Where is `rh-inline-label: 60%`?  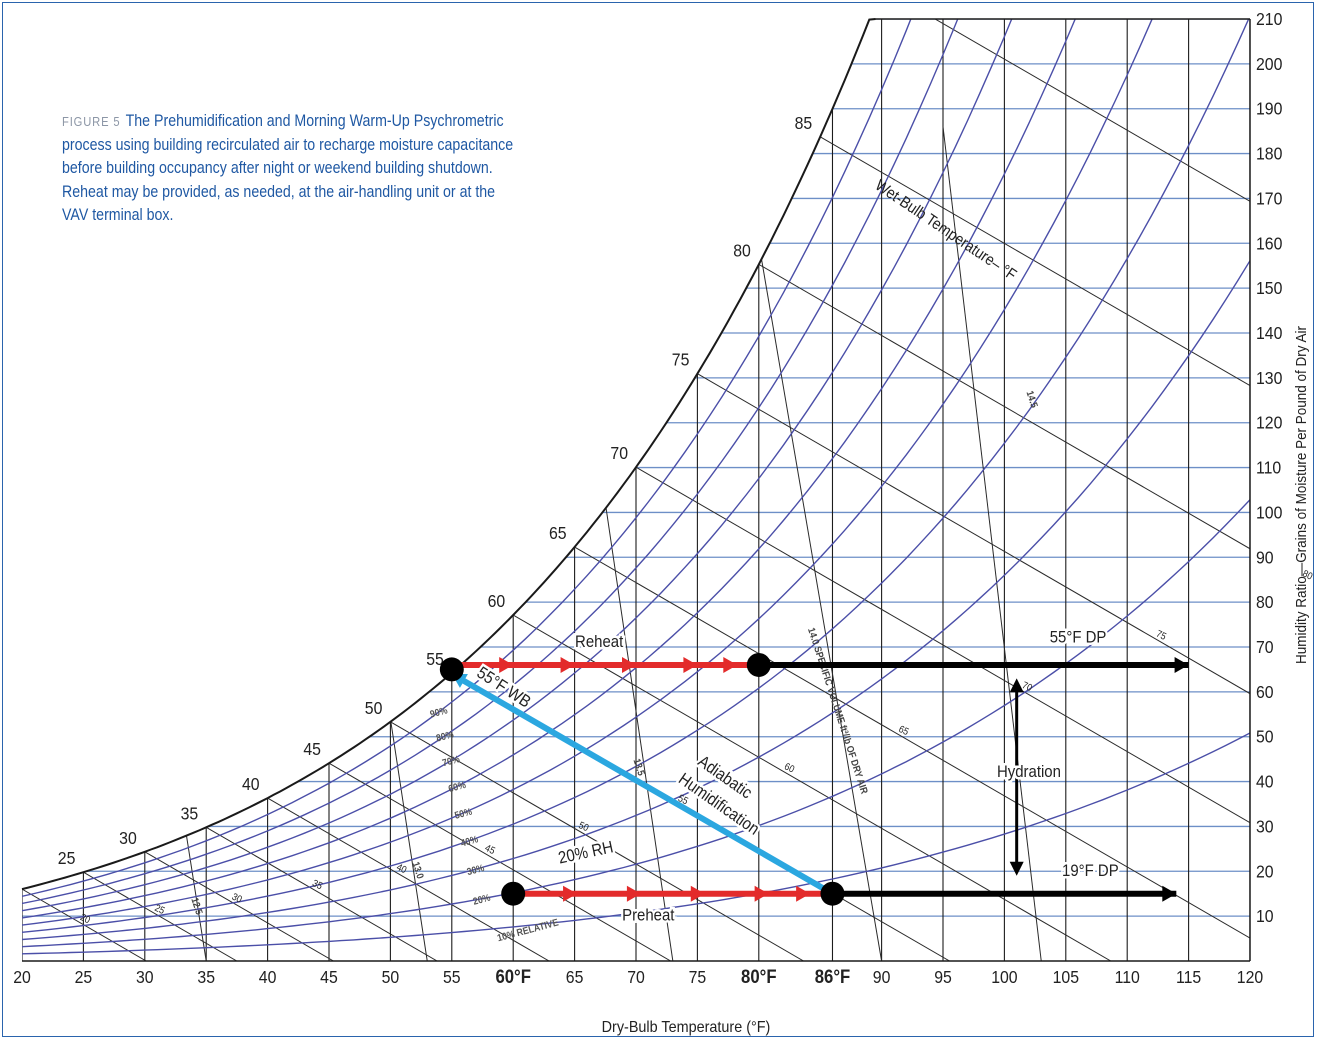
rh-inline-label: 60% is located at coordinates (457, 786).